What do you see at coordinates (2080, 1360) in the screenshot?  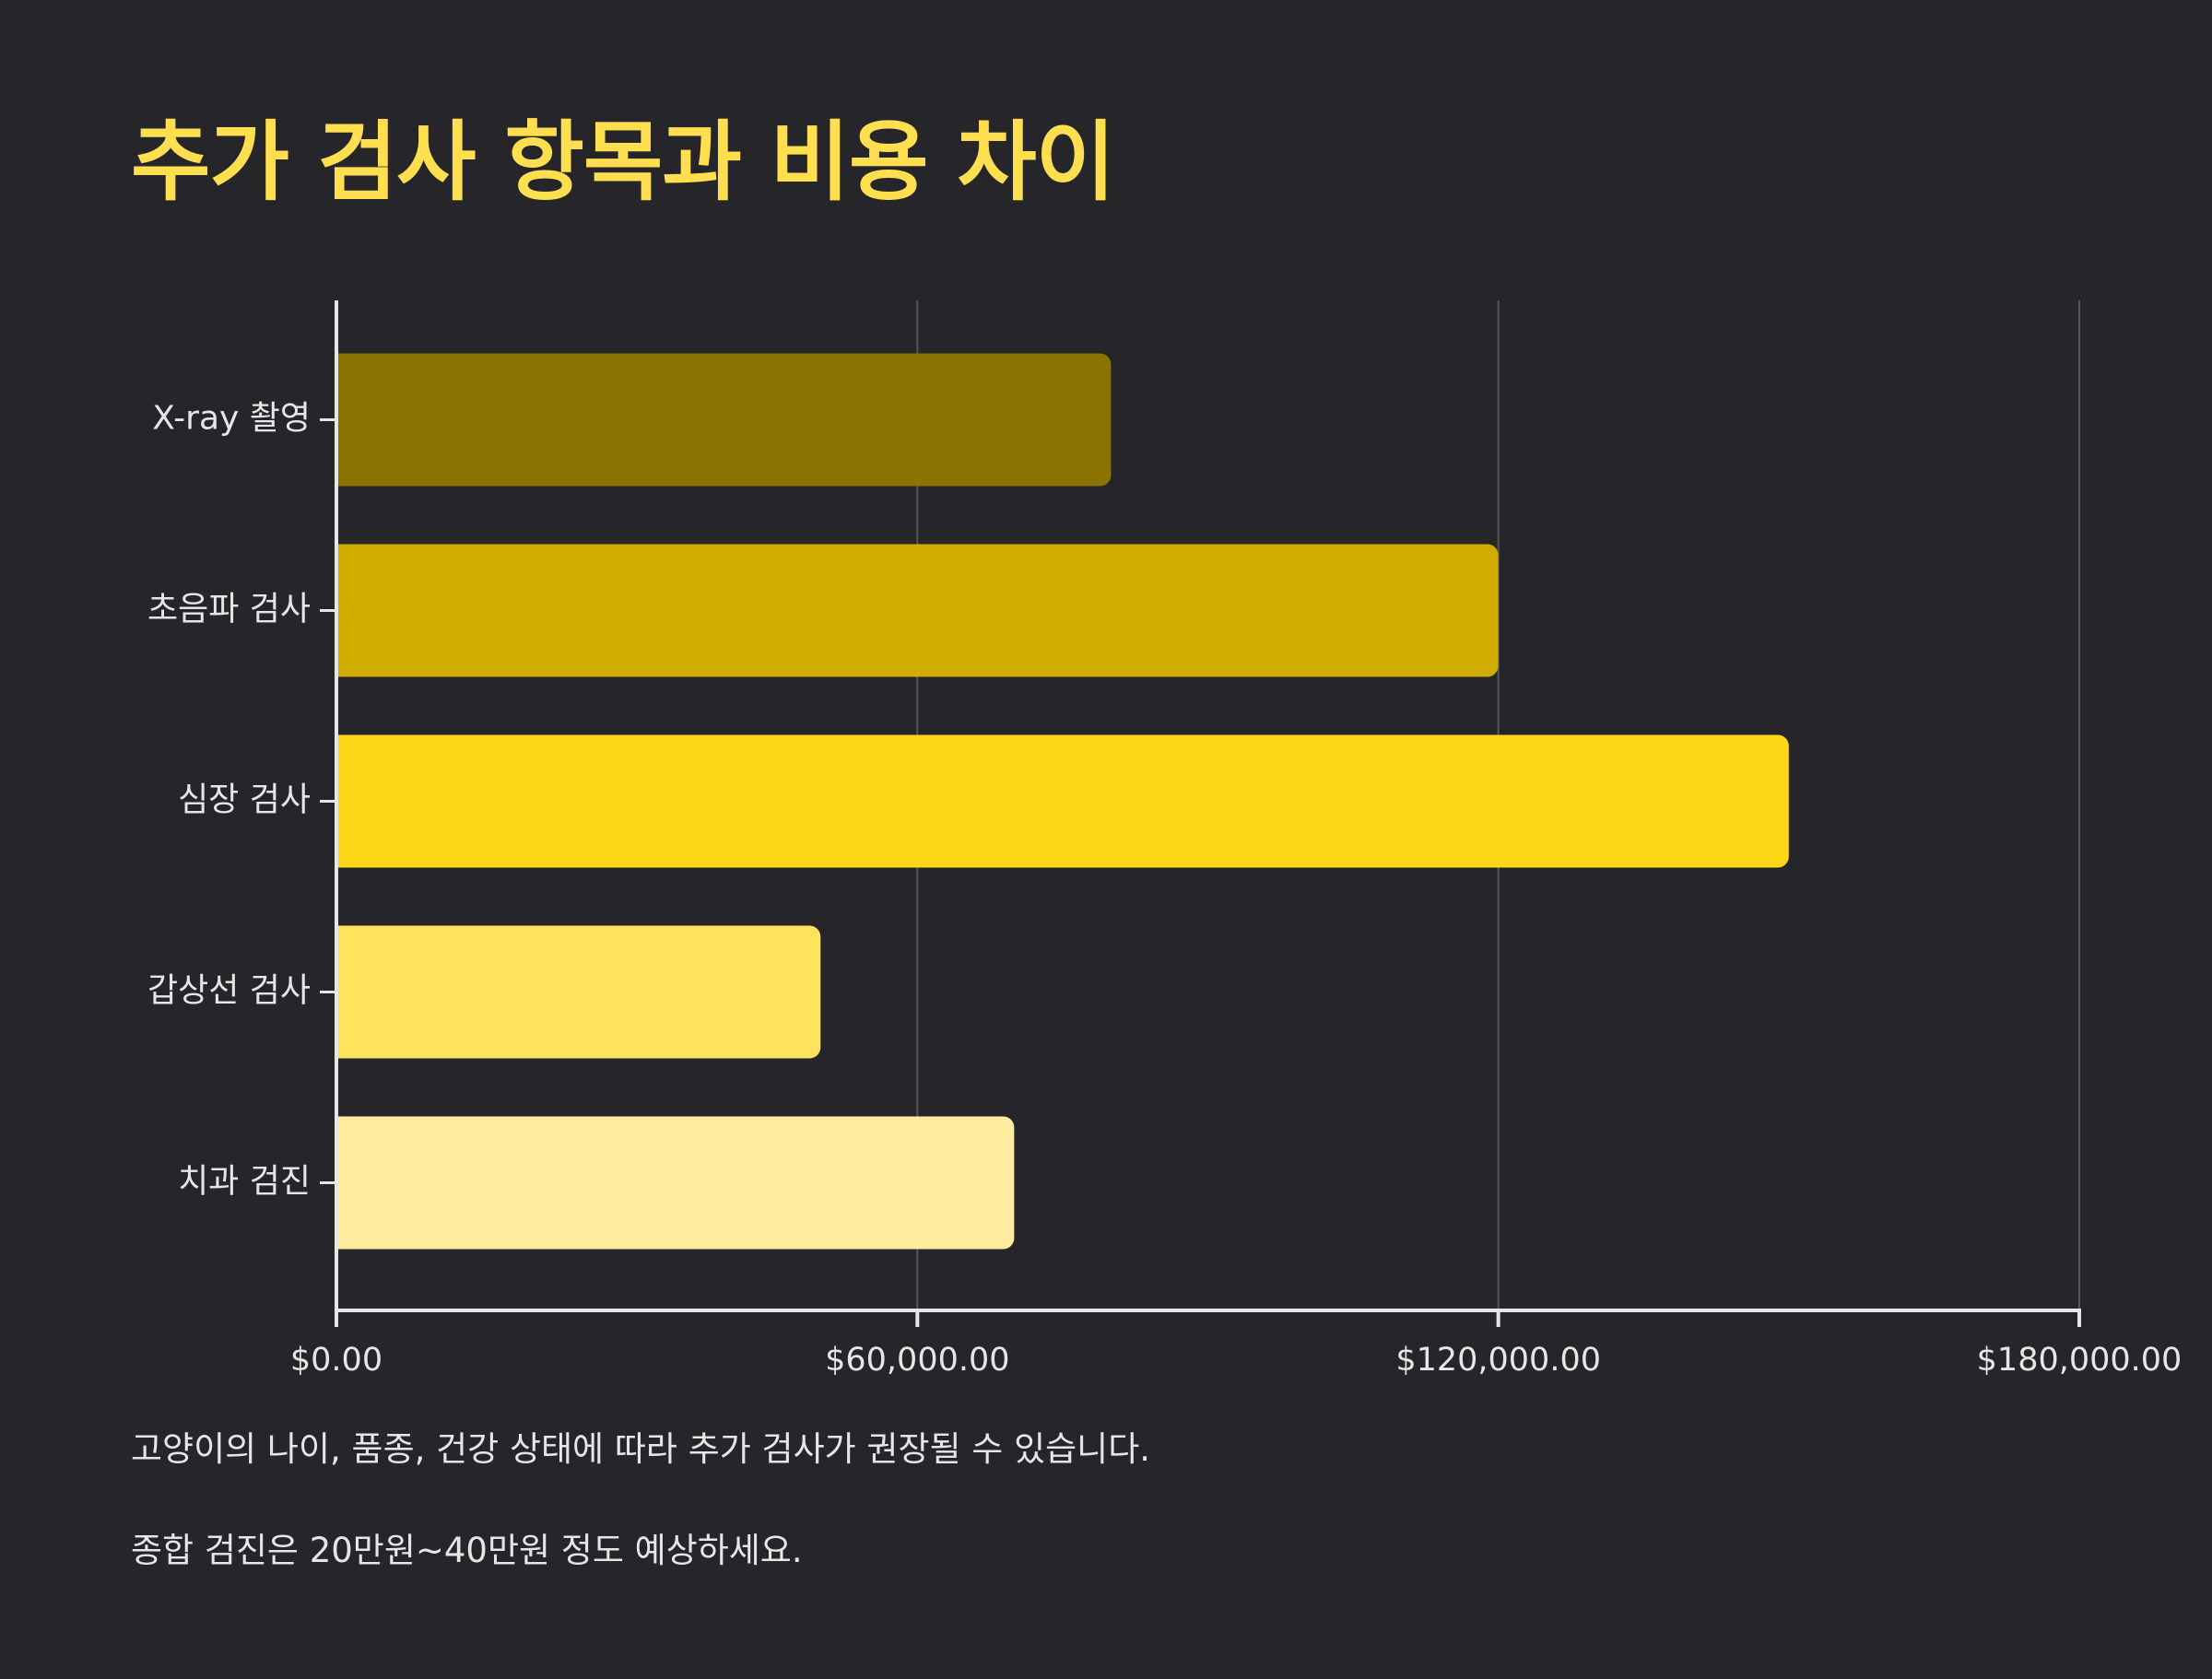 I see `x-tick-label: $180,000.00` at bounding box center [2080, 1360].